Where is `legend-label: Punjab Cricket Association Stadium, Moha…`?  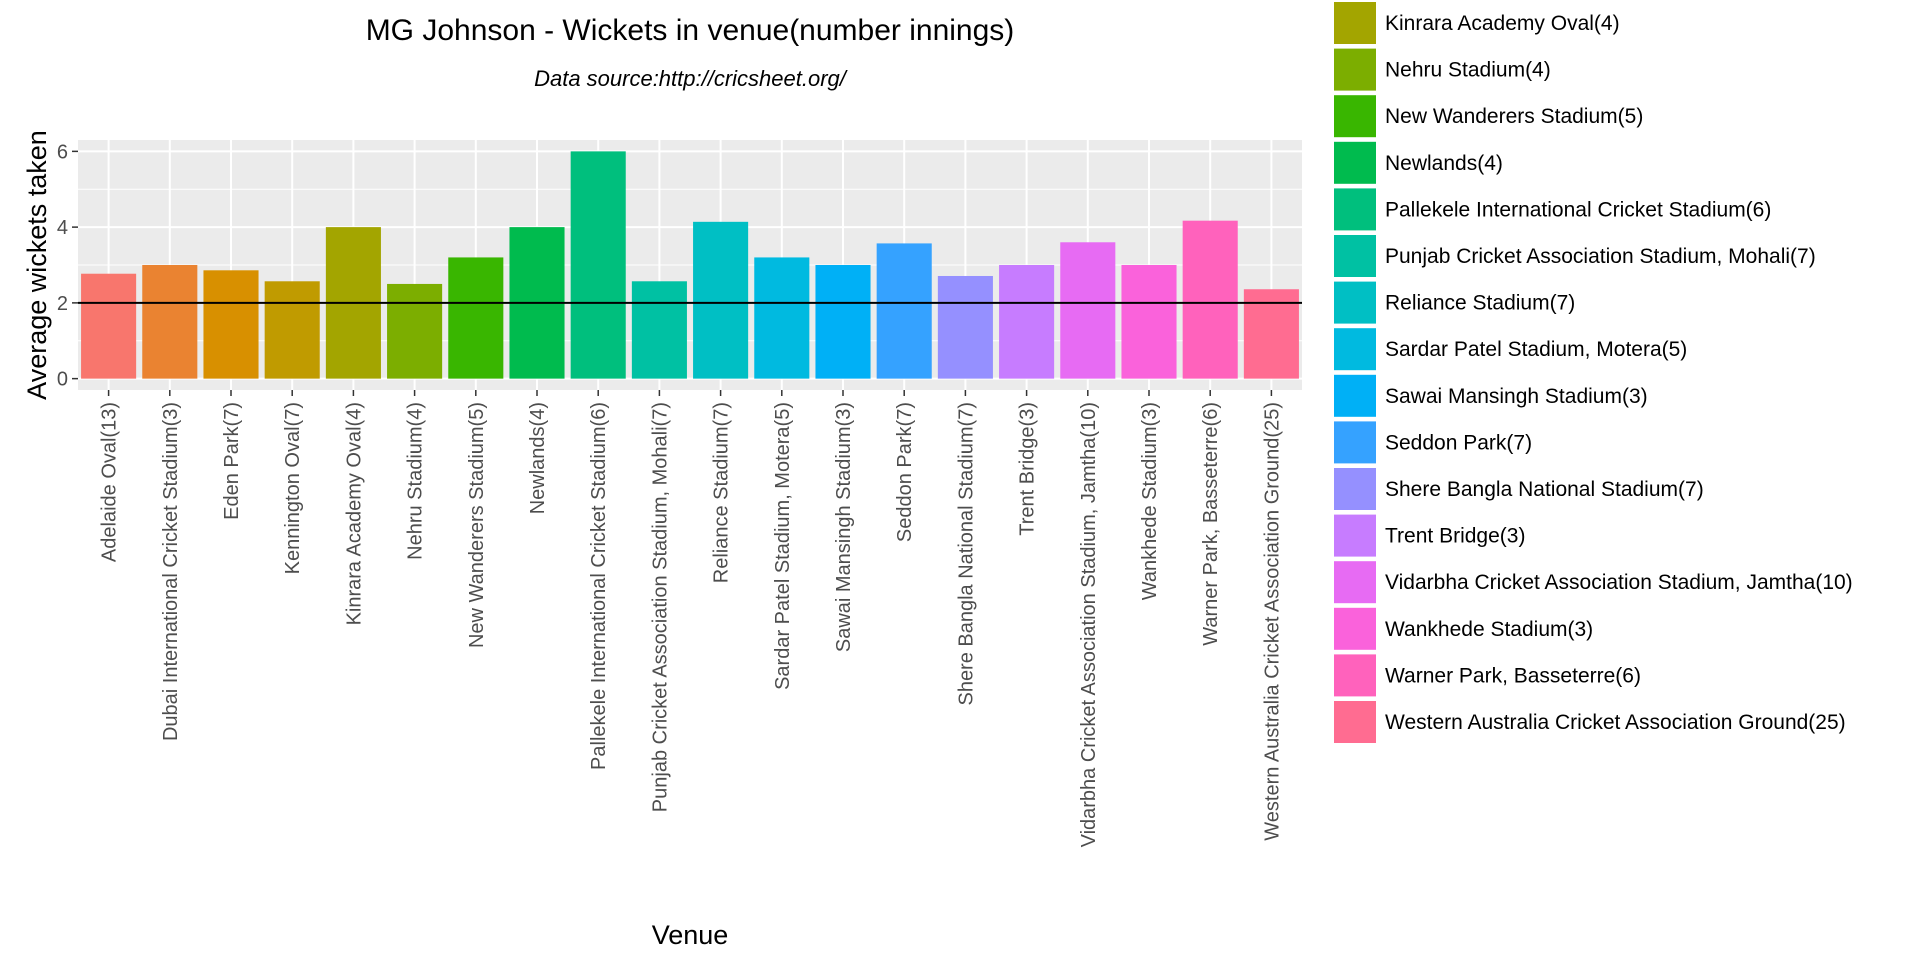 legend-label: Punjab Cricket Association Stadium, Moha… is located at coordinates (1600, 256).